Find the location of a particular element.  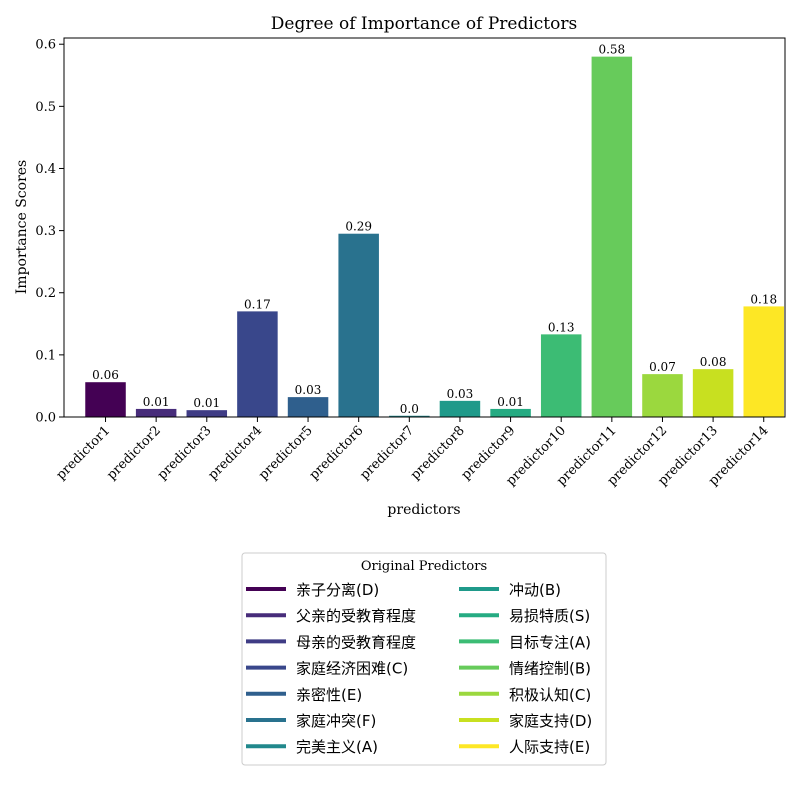

legend-entry-label: 父亲的受教育程度 is located at coordinates (356, 616).